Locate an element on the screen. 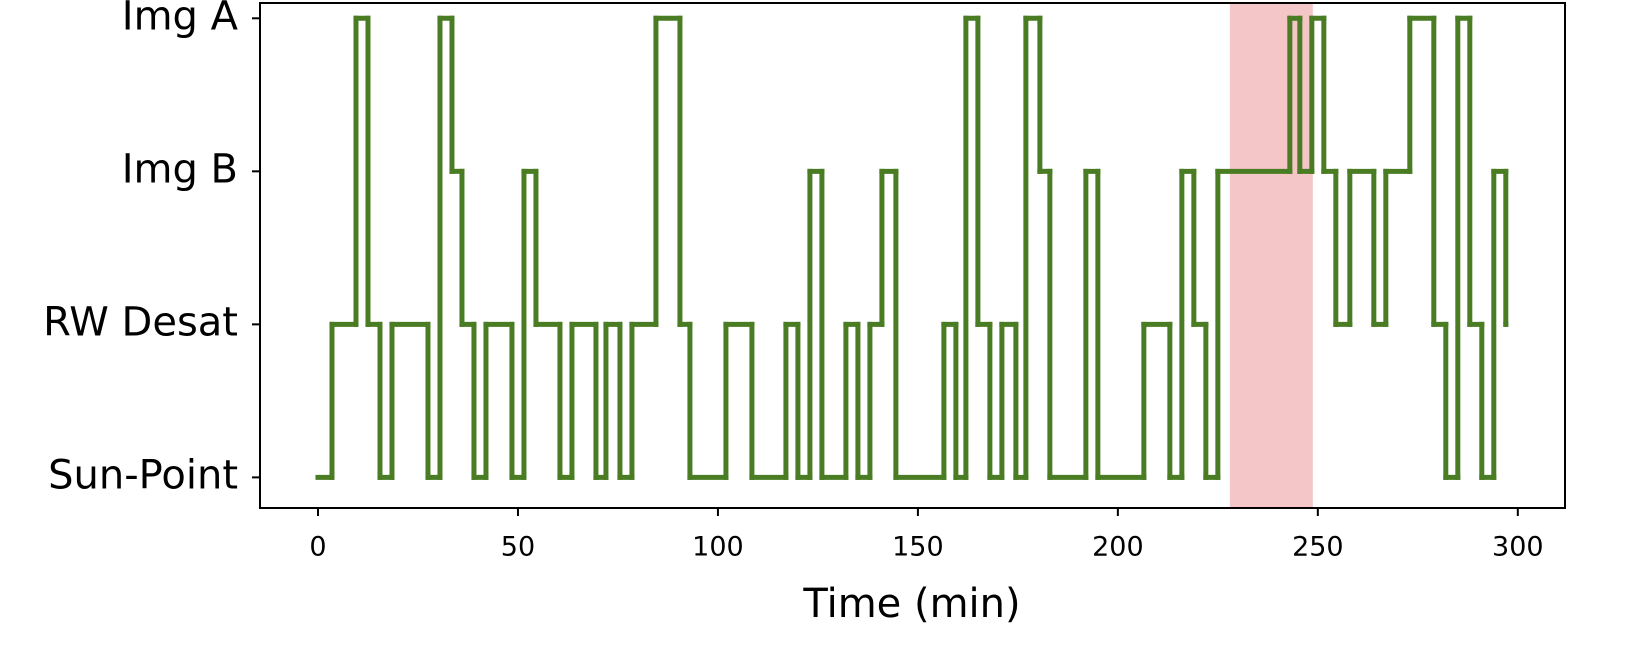 This screenshot has width=1637, height=666. x-tick-label: 150 is located at coordinates (918, 547).